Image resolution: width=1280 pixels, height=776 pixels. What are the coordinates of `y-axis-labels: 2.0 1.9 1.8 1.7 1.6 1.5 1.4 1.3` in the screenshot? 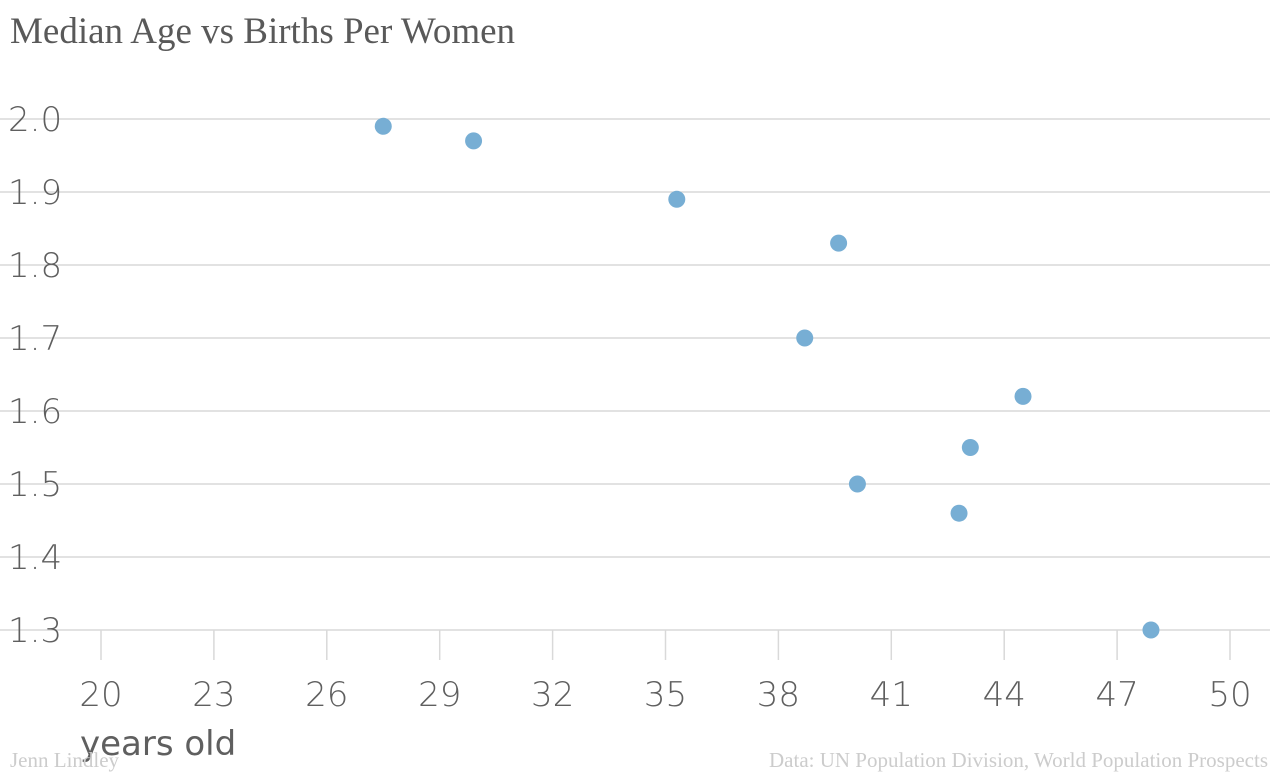 It's located at (35, 375).